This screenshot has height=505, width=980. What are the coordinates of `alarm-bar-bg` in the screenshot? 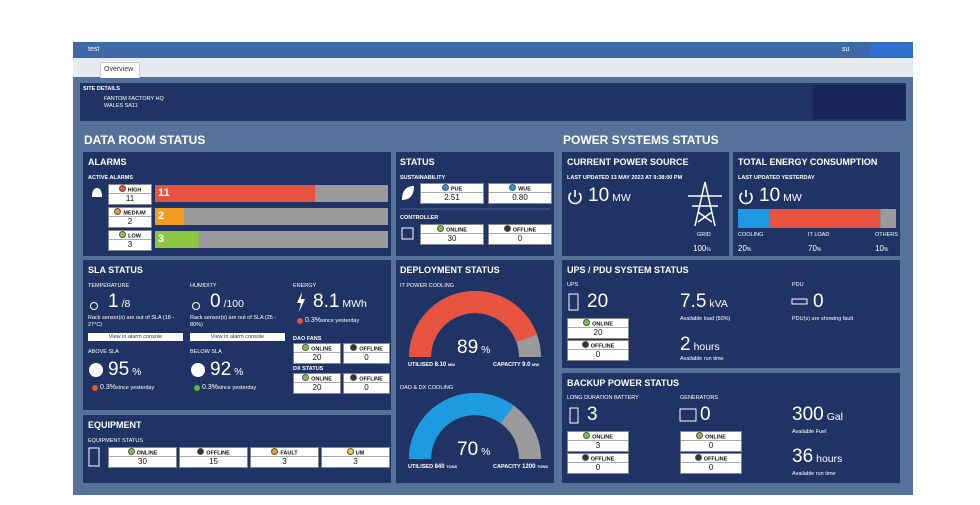 It's located at (271, 216).